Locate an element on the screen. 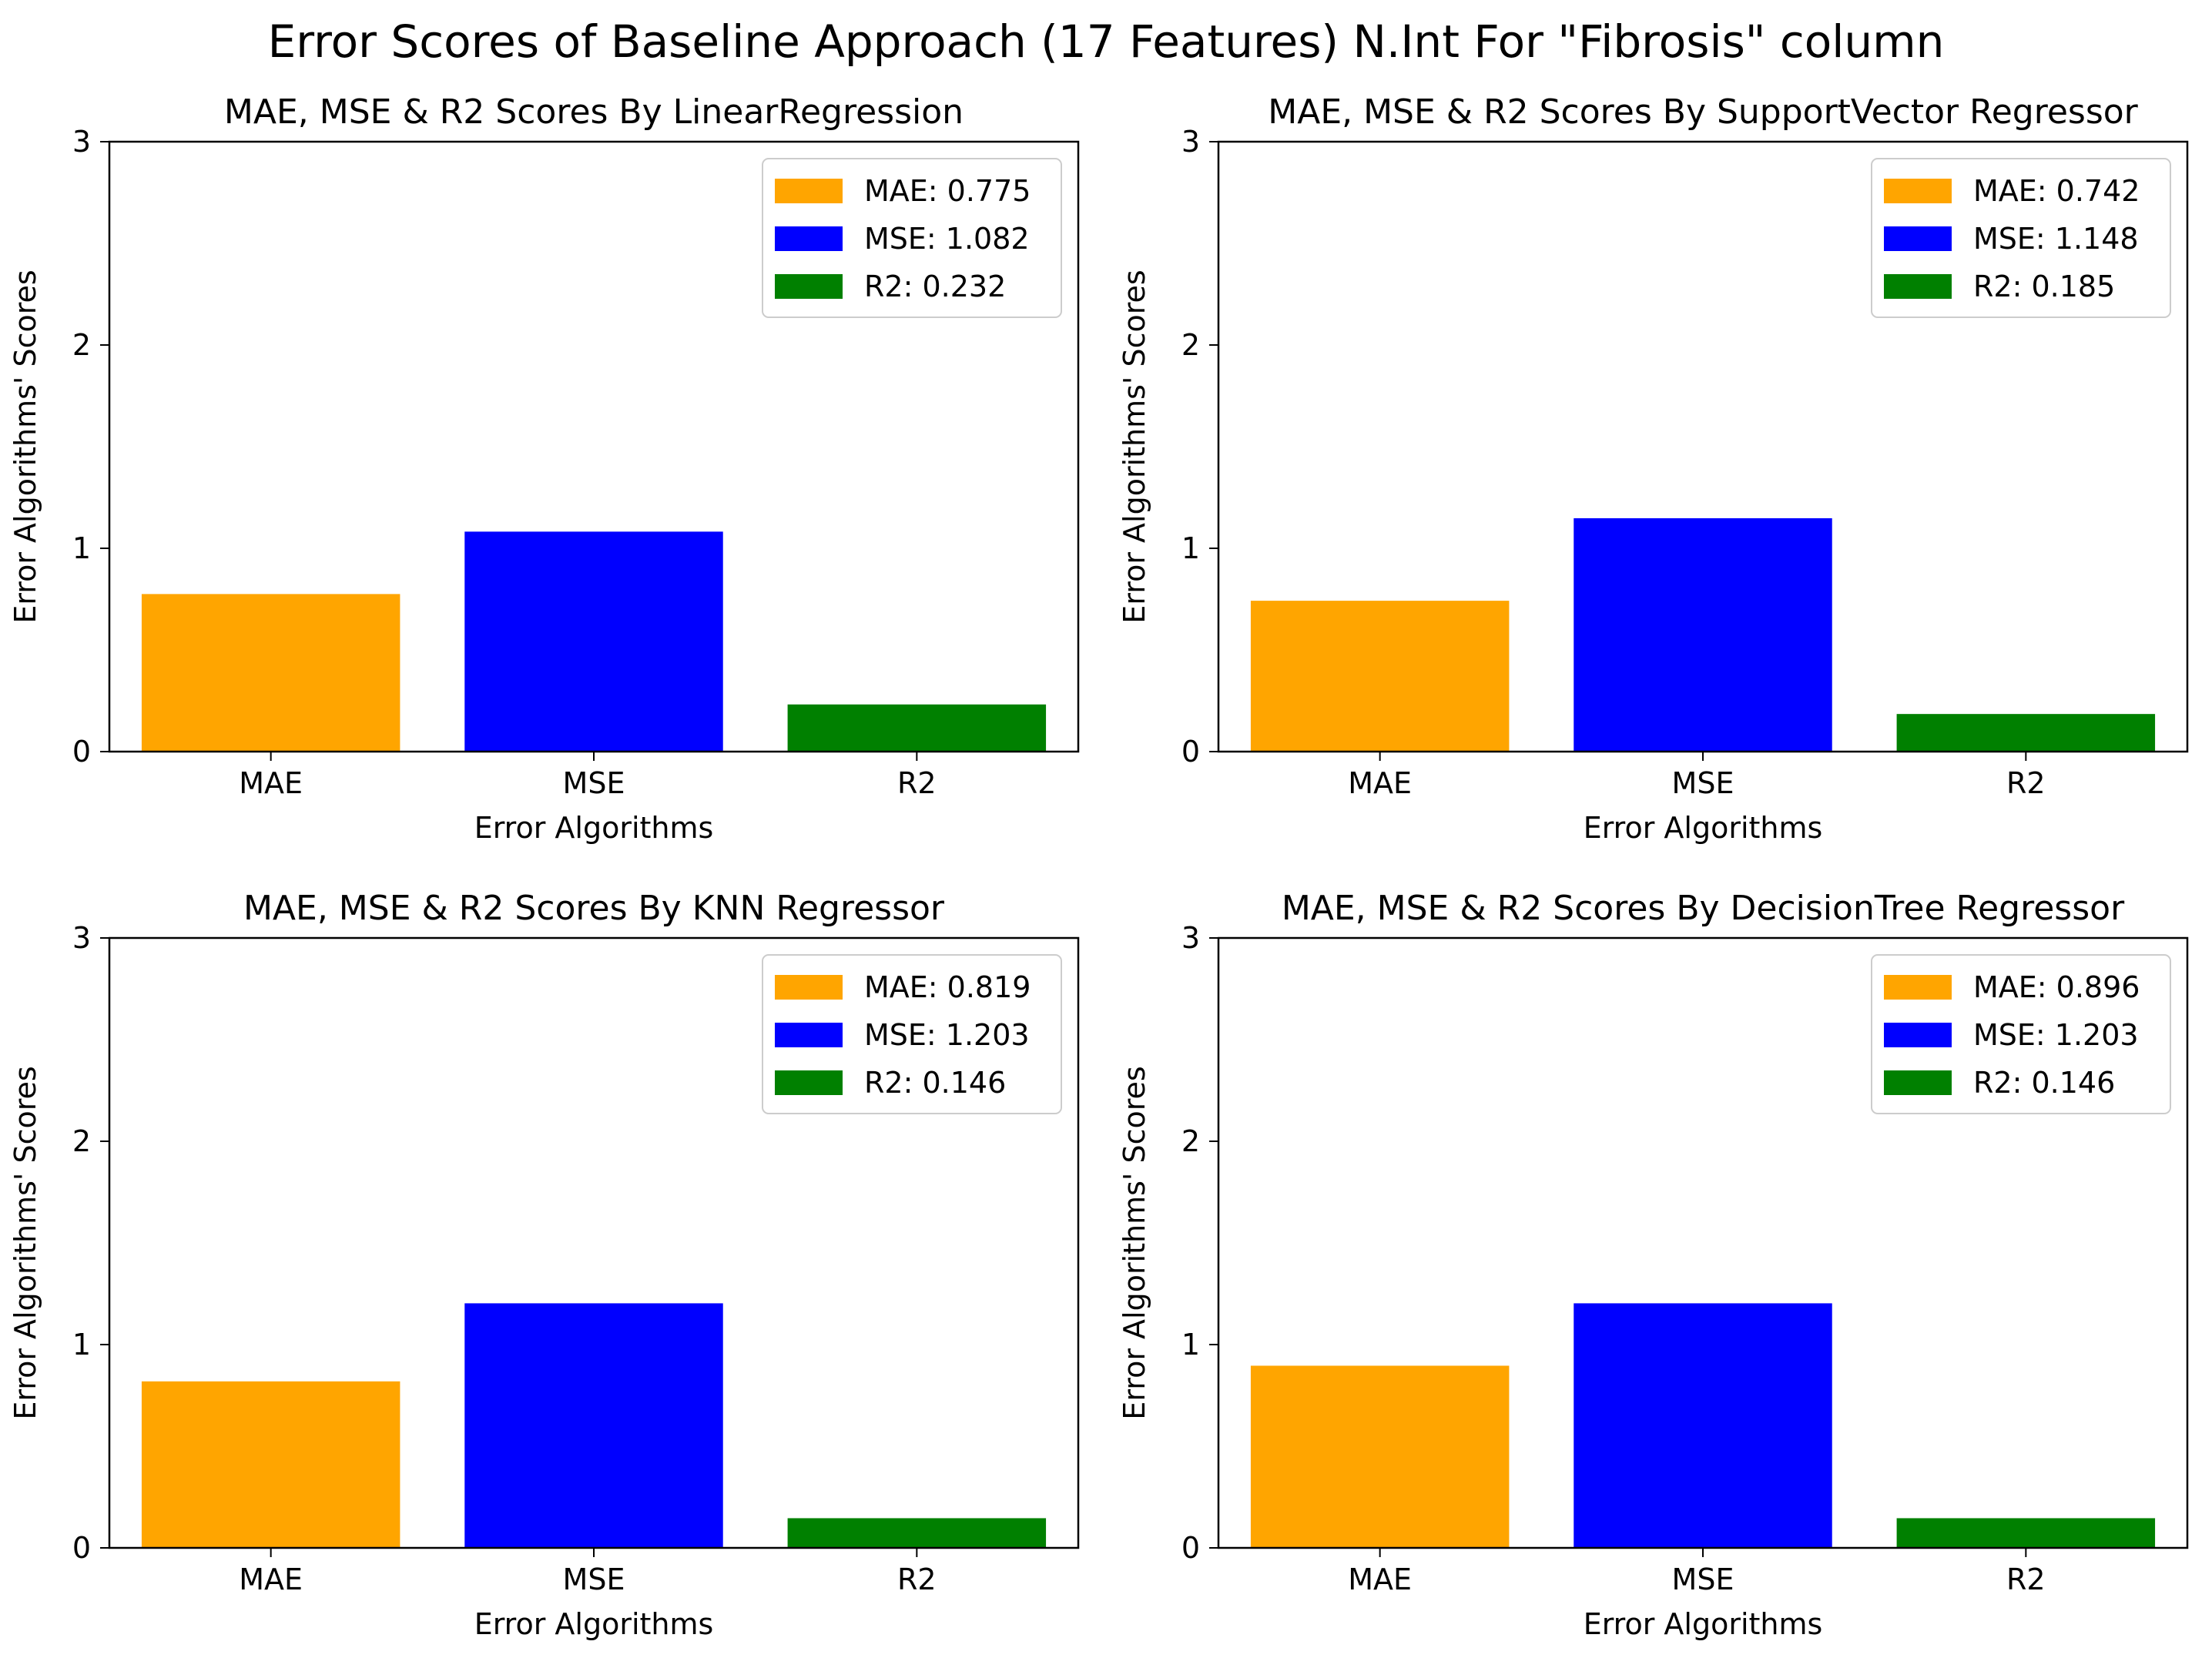 The width and height of the screenshot is (2212, 1658). legend-label: R2: 0.232 is located at coordinates (935, 286).